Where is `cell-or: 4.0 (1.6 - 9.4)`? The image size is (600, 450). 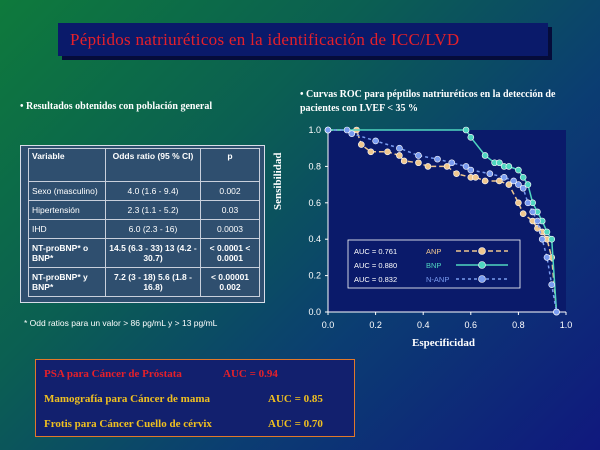 cell-or: 4.0 (1.6 - 9.4) is located at coordinates (153, 191).